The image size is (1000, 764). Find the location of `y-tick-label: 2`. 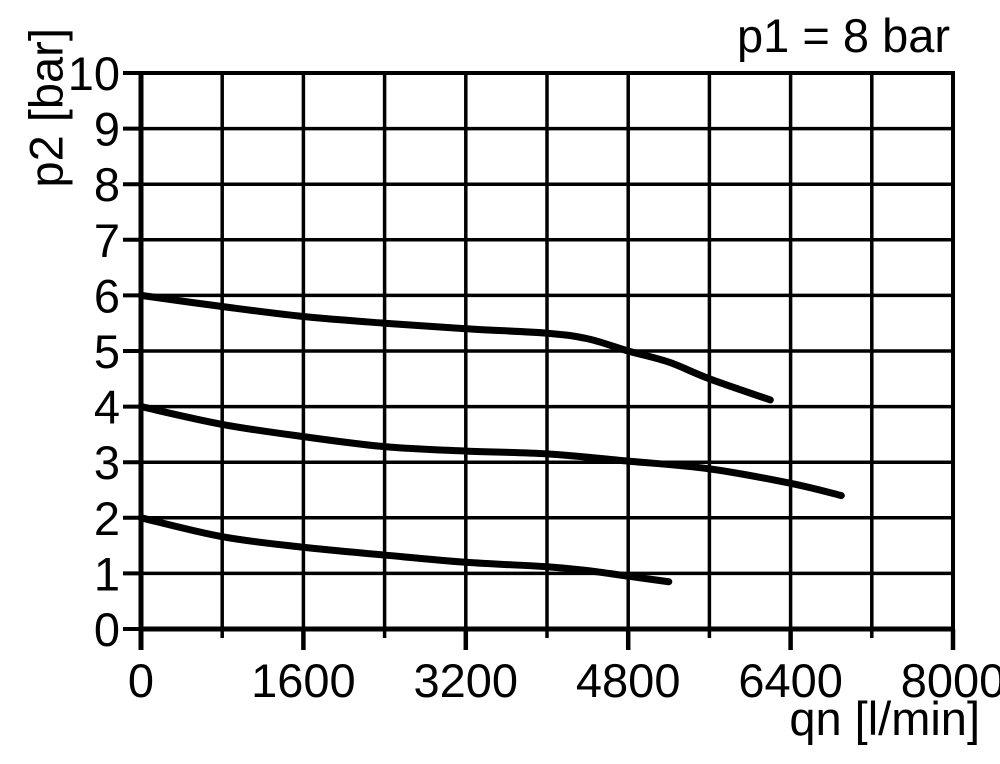

y-tick-label: 2 is located at coordinates (107, 518).